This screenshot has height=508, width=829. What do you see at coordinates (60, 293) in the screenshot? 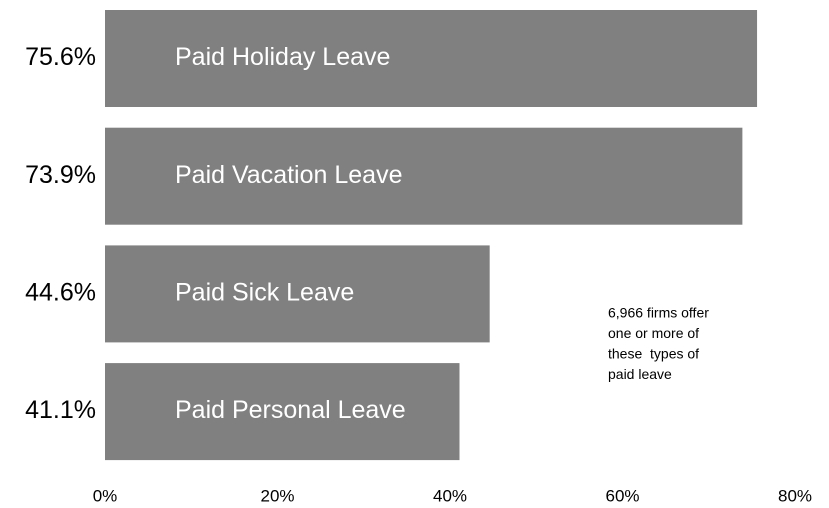
I see `value-label: 44.6%` at bounding box center [60, 293].